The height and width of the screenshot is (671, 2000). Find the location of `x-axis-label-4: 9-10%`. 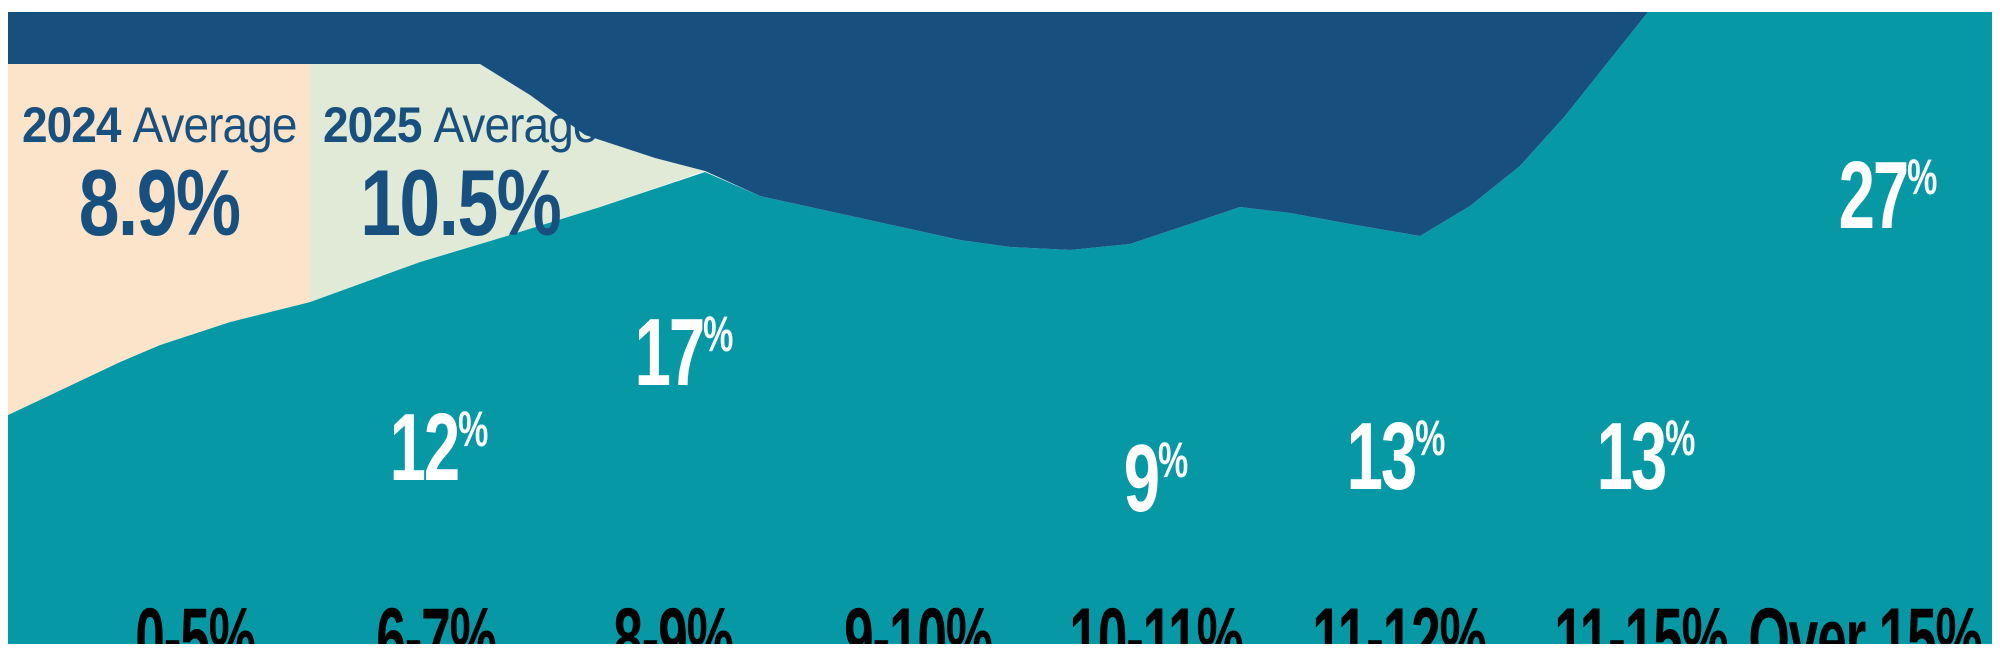

x-axis-label-4: 9-10% is located at coordinates (918, 617).